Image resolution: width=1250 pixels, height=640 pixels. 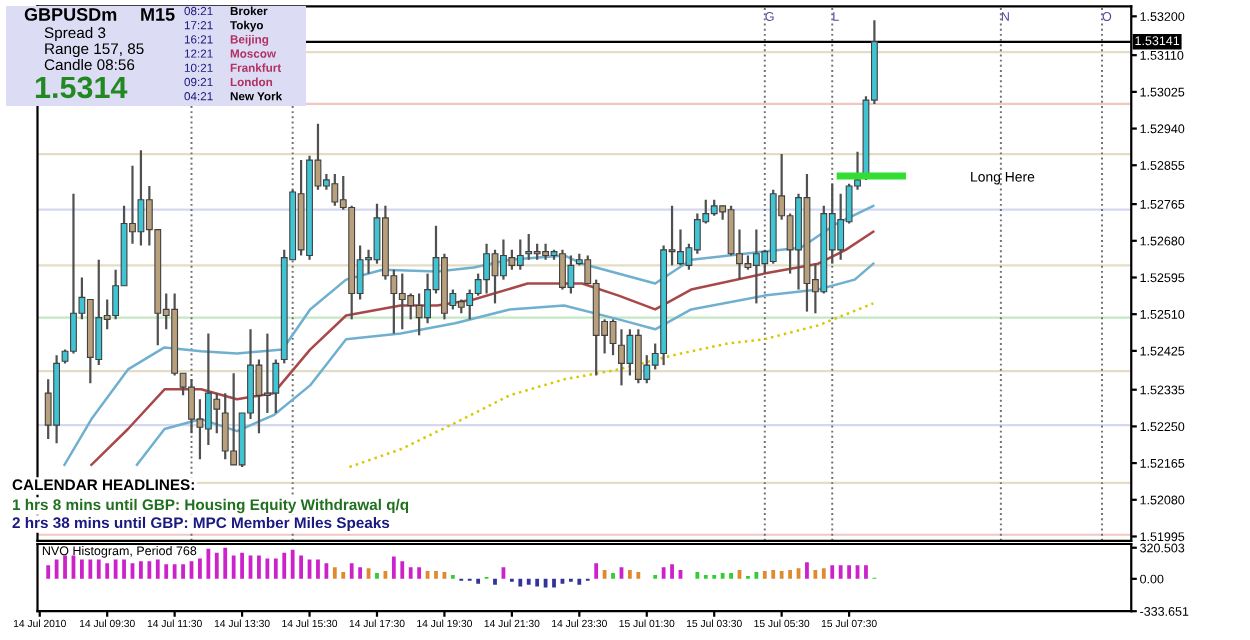 I want to click on annotation: GBPUSDm, so click(x=70, y=14).